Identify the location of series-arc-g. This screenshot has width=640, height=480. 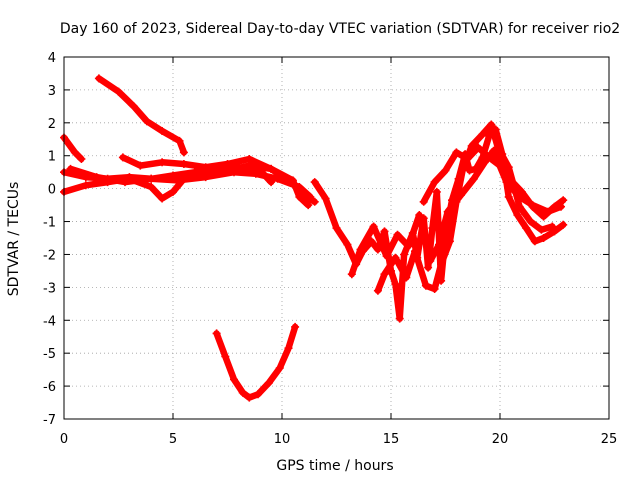
(256, 362).